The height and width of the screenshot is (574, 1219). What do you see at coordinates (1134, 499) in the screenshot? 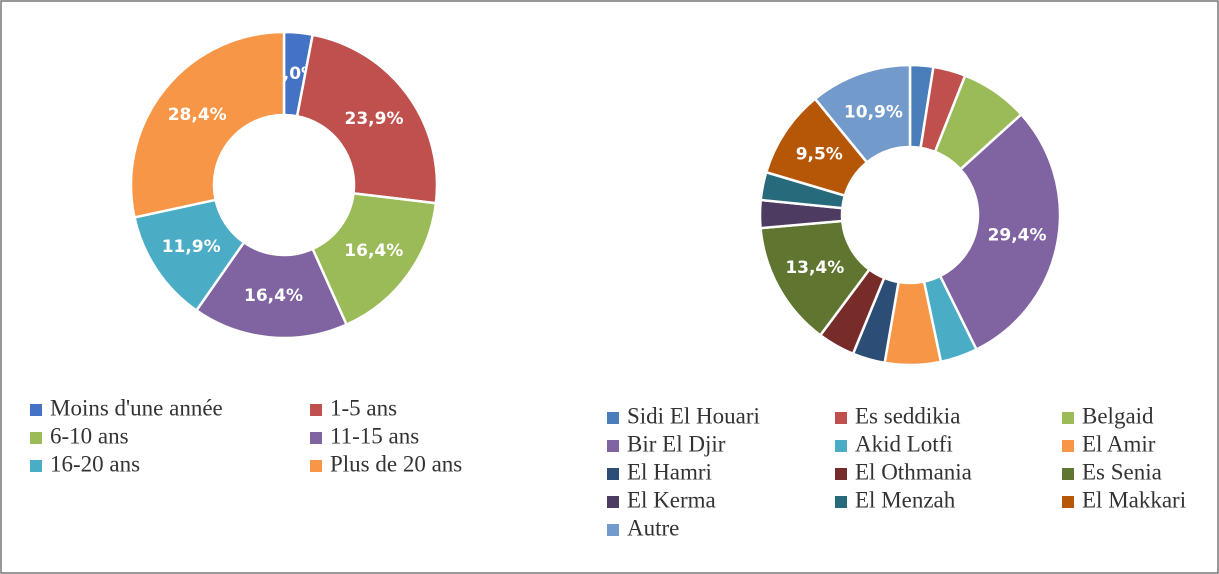
I see `legend-label: El Makkari` at bounding box center [1134, 499].